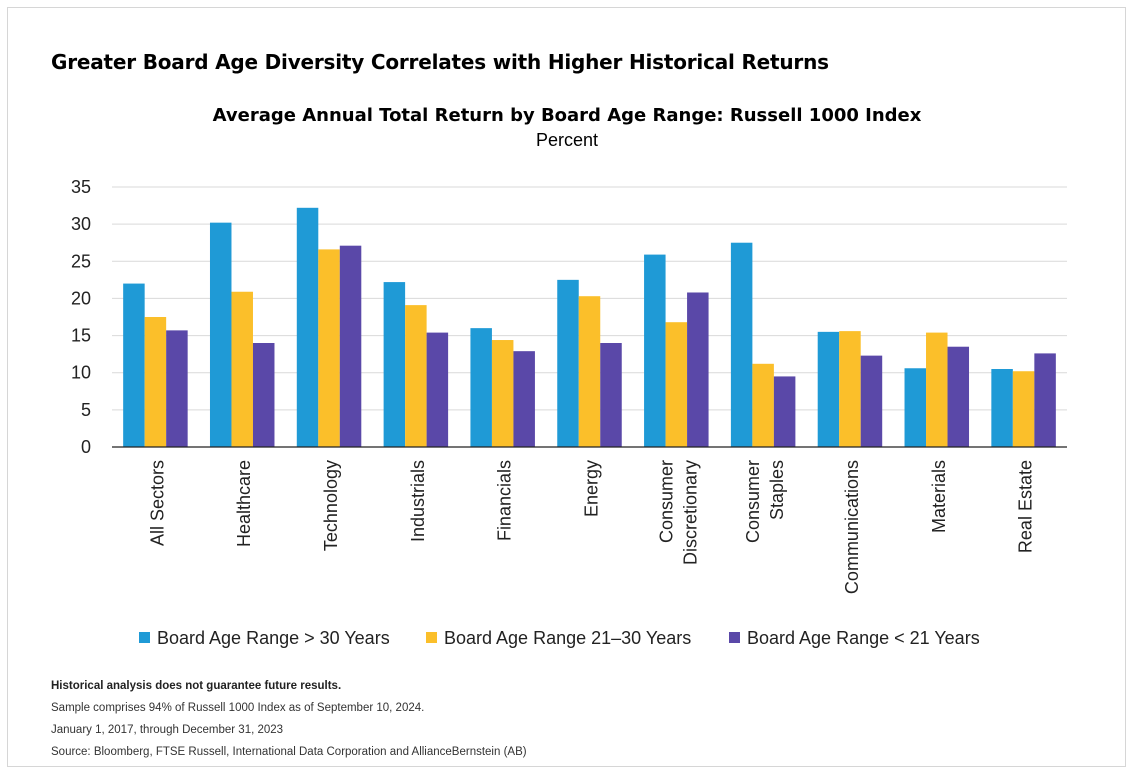 Image resolution: width=1140 pixels, height=773 pixels. I want to click on y-tick-label: 30, so click(81, 224).